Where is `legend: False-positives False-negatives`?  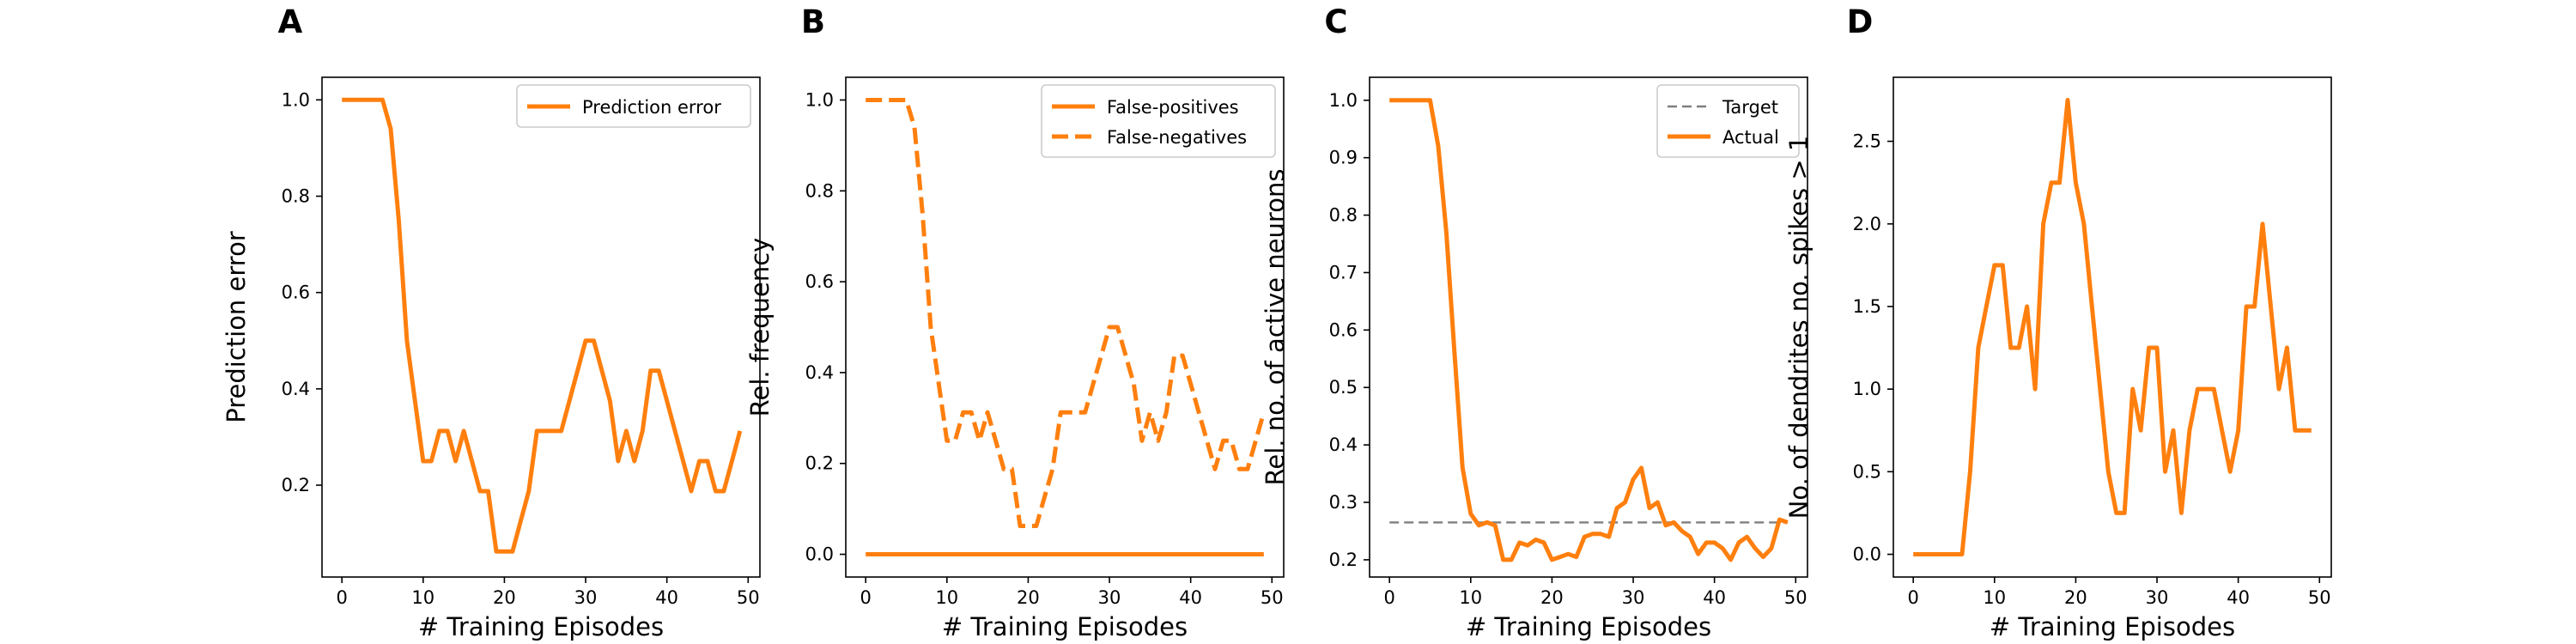 legend: False-positives False-negatives is located at coordinates (1158, 121).